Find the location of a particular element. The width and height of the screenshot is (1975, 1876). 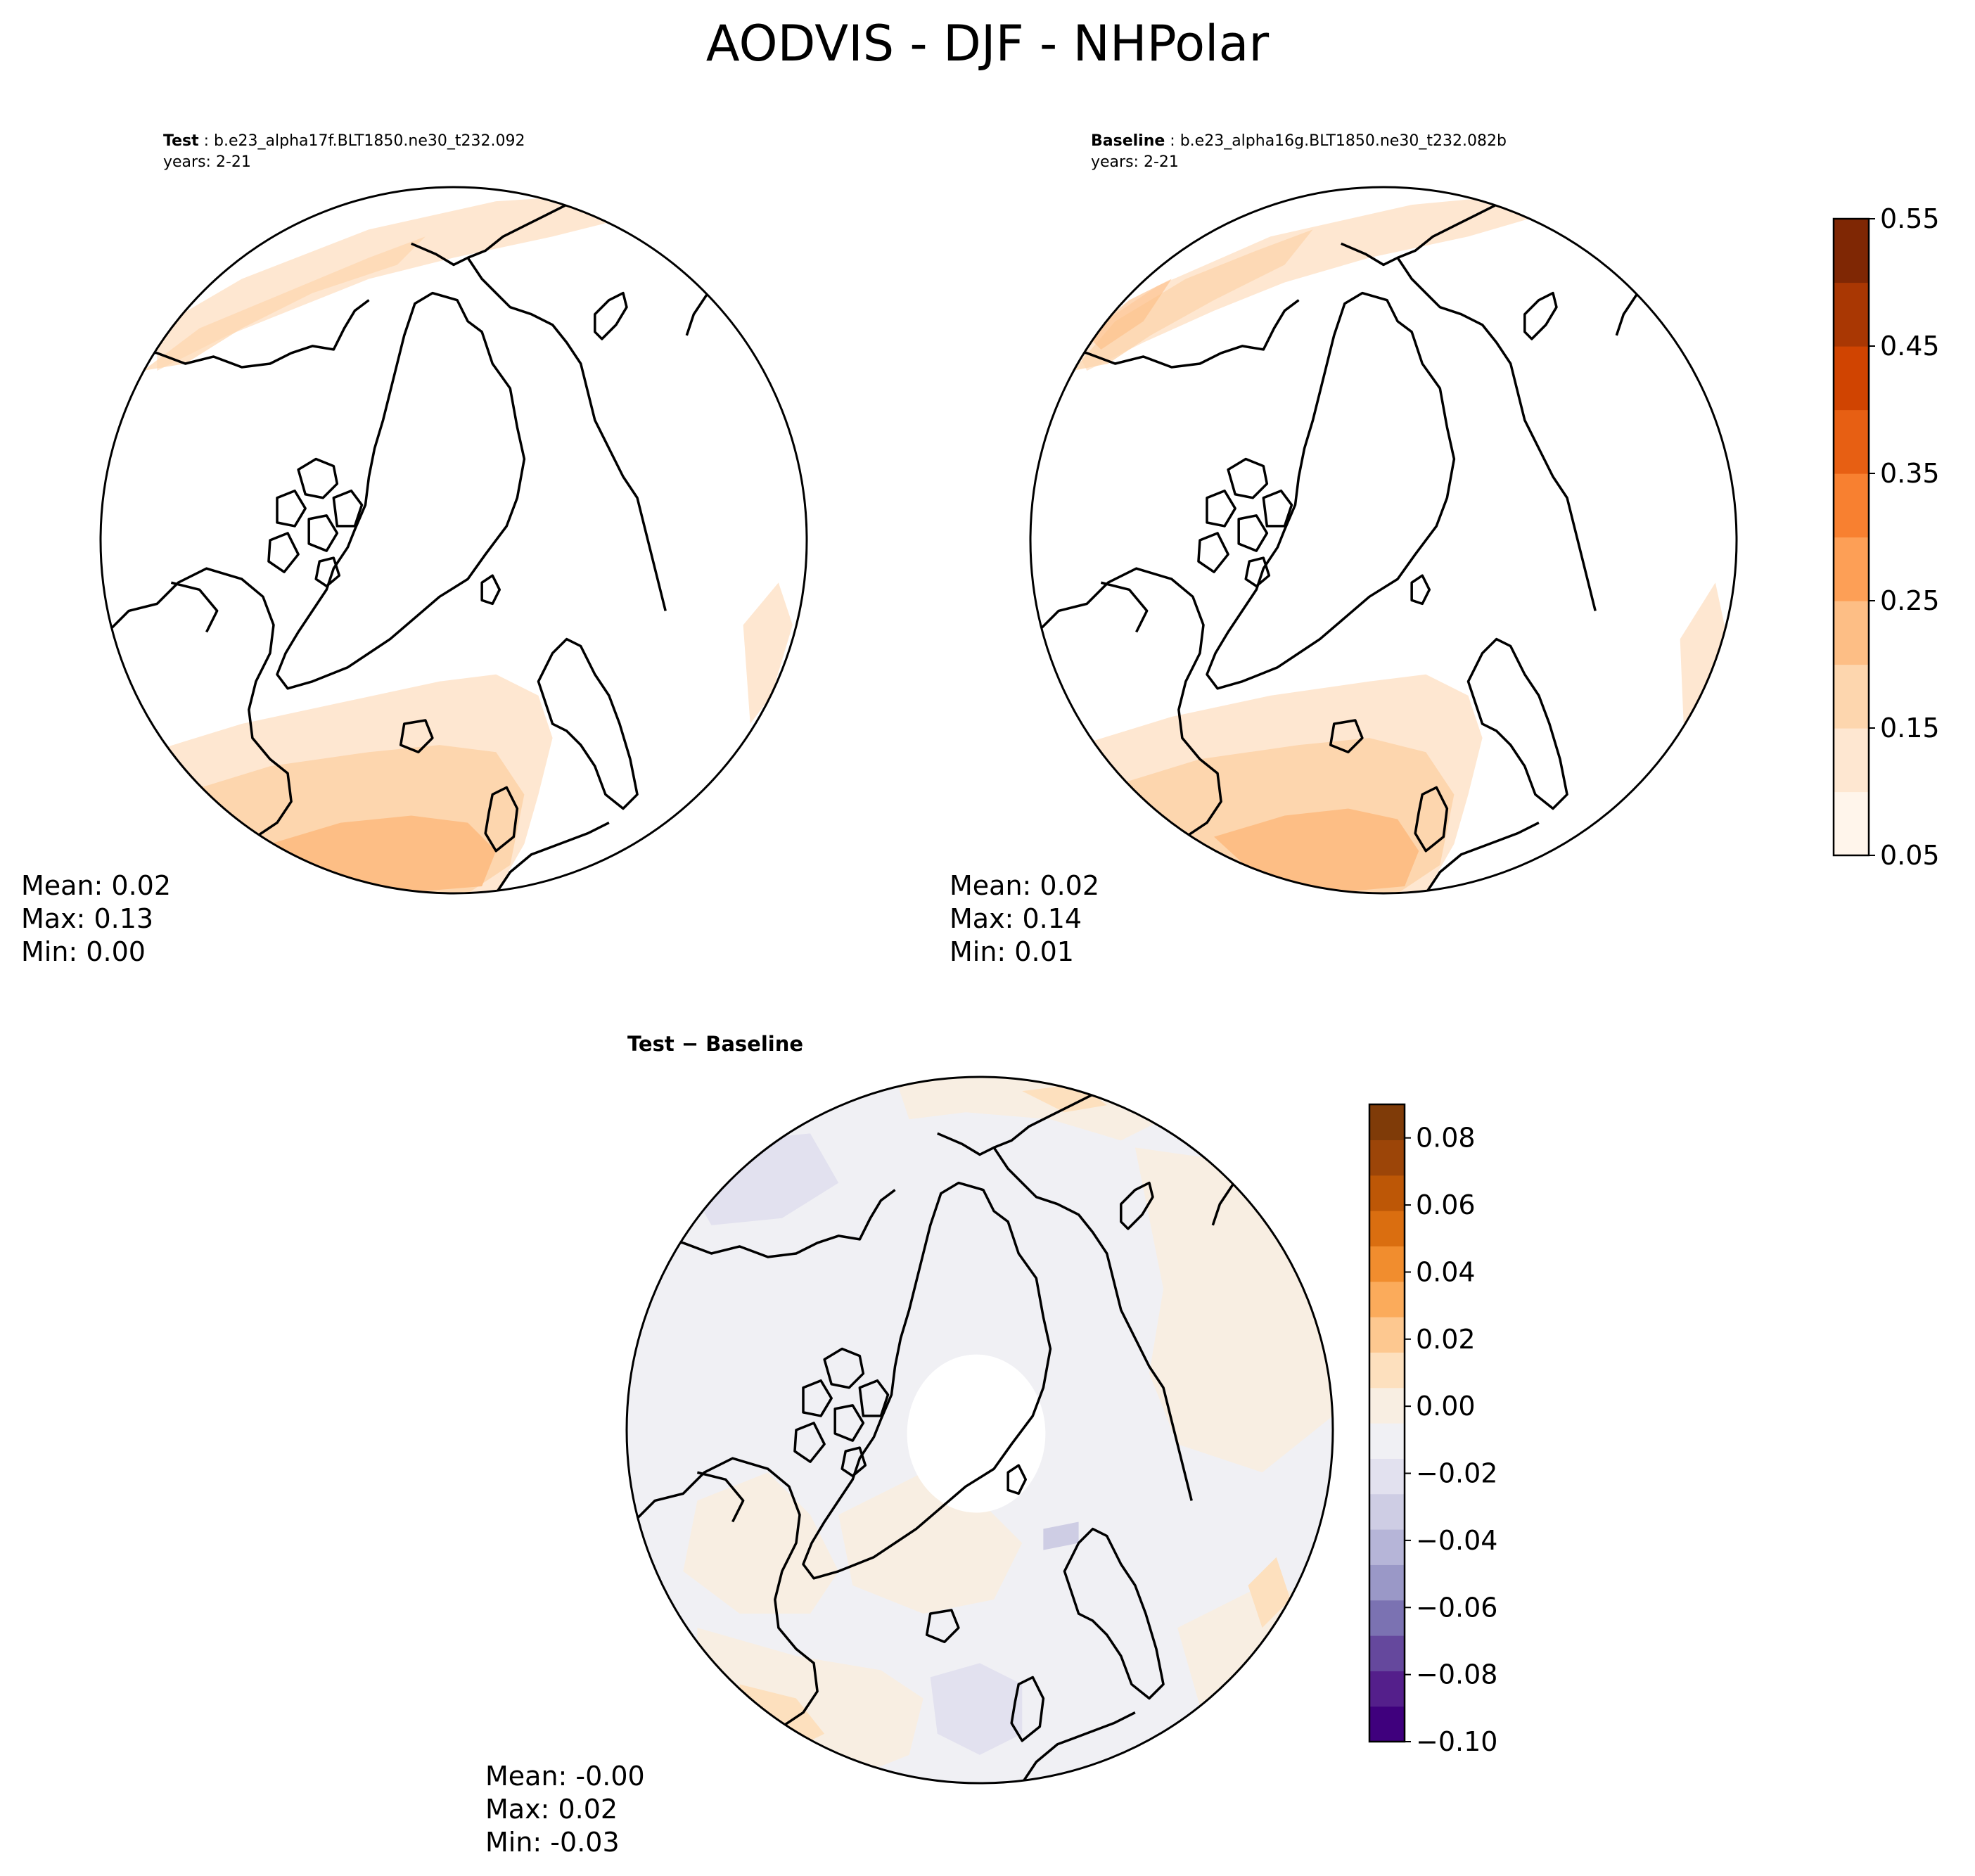

difference-colorbar-tick-label: 0.00 is located at coordinates (1446, 1406).